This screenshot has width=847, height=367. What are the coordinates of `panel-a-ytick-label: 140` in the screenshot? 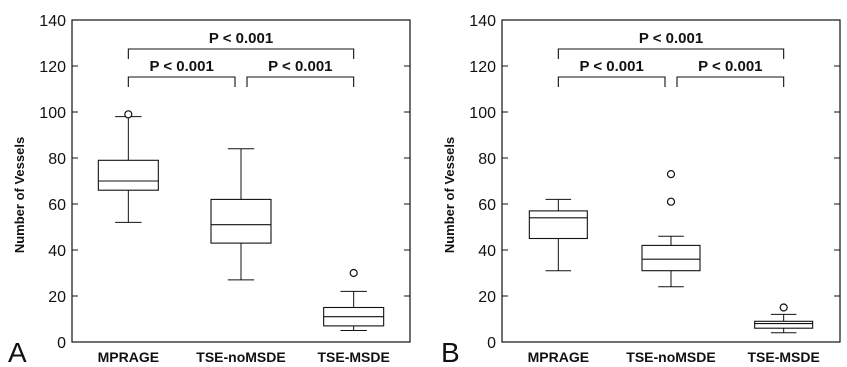 It's located at (52, 21).